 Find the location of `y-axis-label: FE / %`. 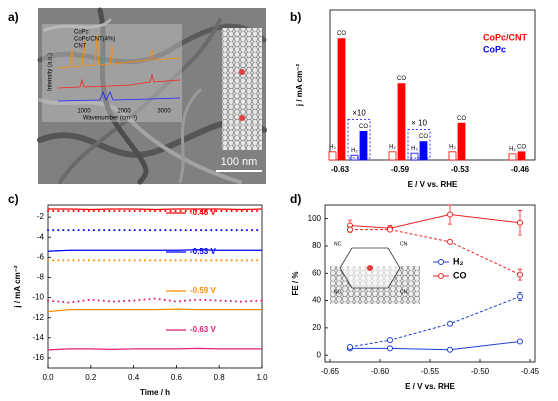

y-axis-label: FE / % is located at coordinates (295, 283).